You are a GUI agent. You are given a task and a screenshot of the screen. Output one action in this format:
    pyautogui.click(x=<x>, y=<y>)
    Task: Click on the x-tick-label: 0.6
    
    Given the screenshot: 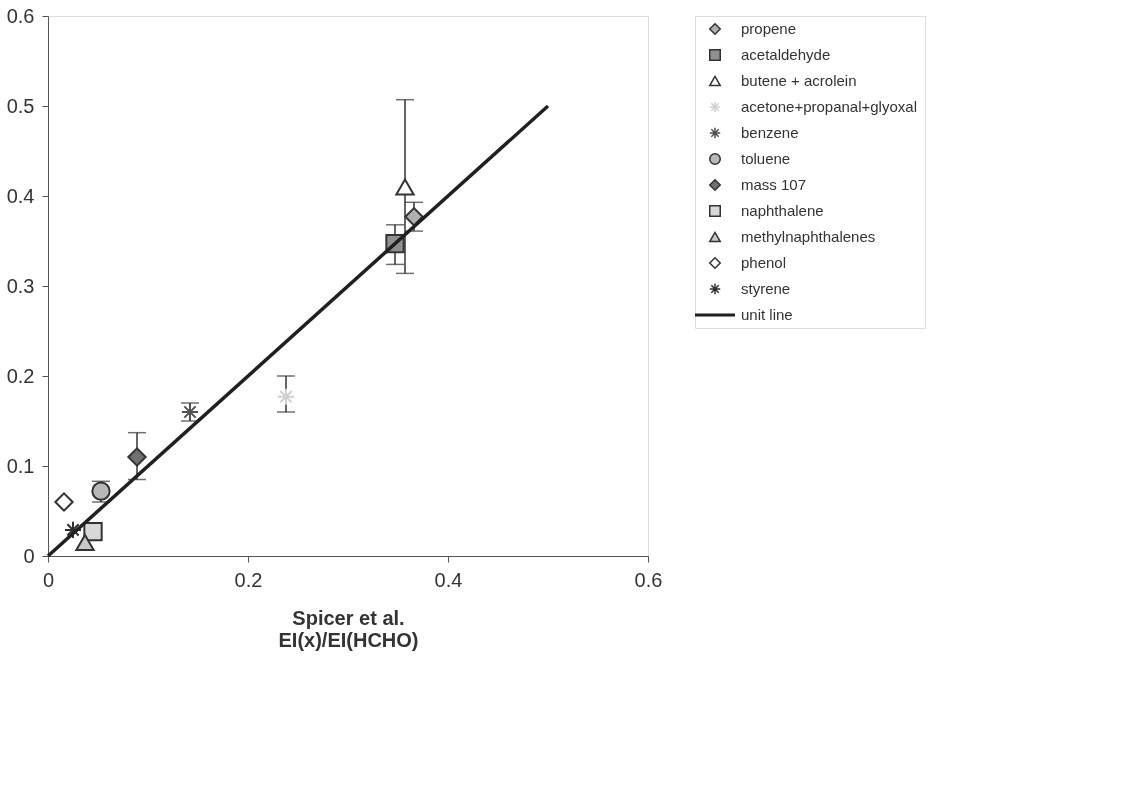 What is the action you would take?
    pyautogui.click(x=648, y=579)
    